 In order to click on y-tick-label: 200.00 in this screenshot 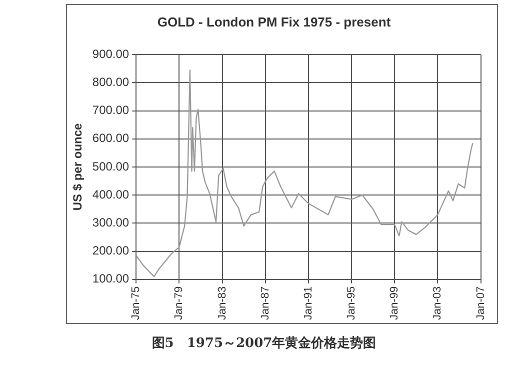, I will do `click(111, 251)`.